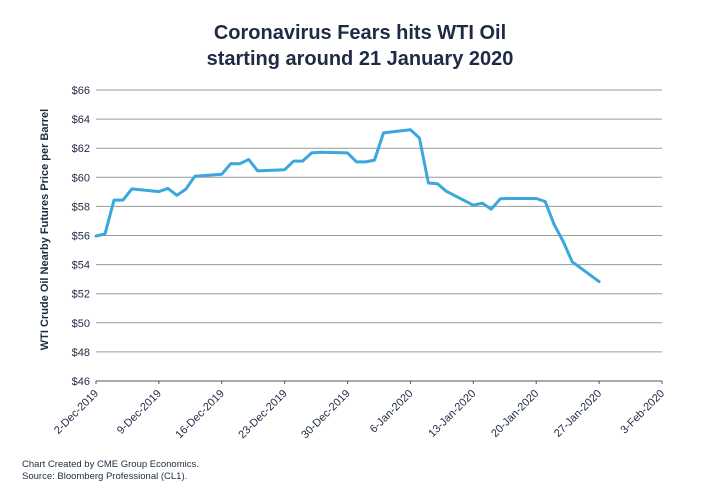 The image size is (720, 500). I want to click on x-tick-label: 16-Dec-2019, so click(199, 414).